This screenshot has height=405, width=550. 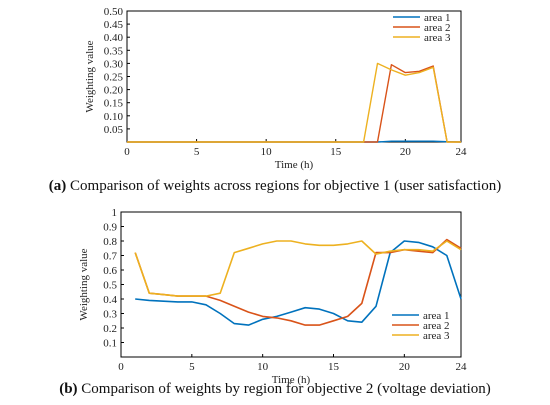 What do you see at coordinates (436, 336) in the screenshot?
I see `chart-b-legend-label: area 3` at bounding box center [436, 336].